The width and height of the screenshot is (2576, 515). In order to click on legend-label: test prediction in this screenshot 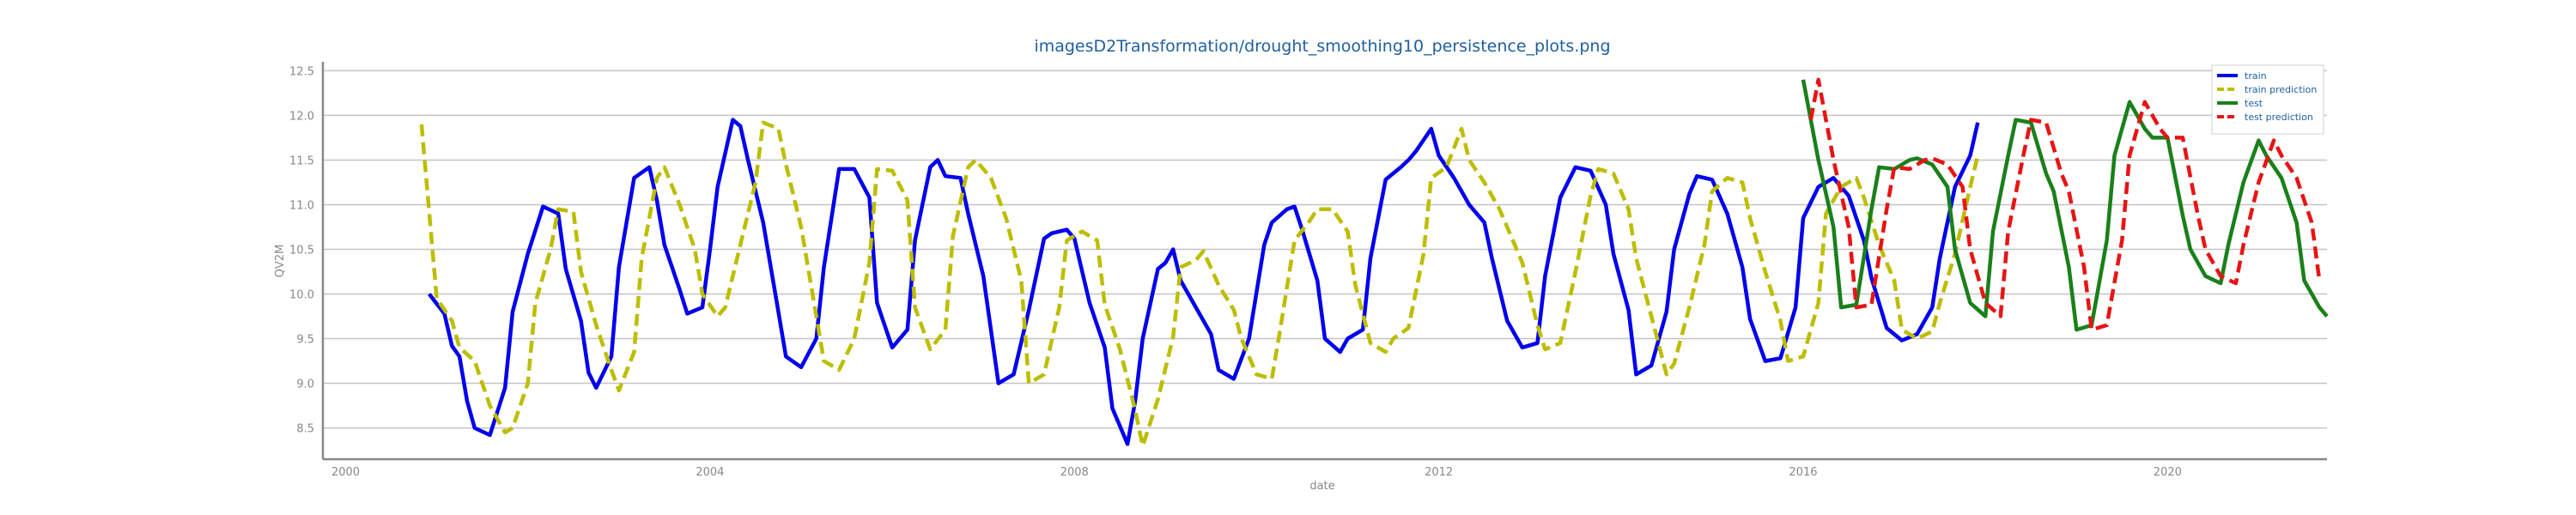, I will do `click(2279, 117)`.